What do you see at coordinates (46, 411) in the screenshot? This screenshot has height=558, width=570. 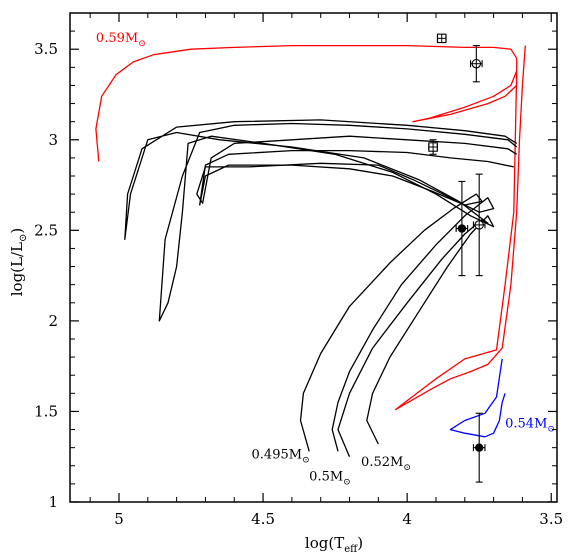 I see `y-tick-label: 1.5` at bounding box center [46, 411].